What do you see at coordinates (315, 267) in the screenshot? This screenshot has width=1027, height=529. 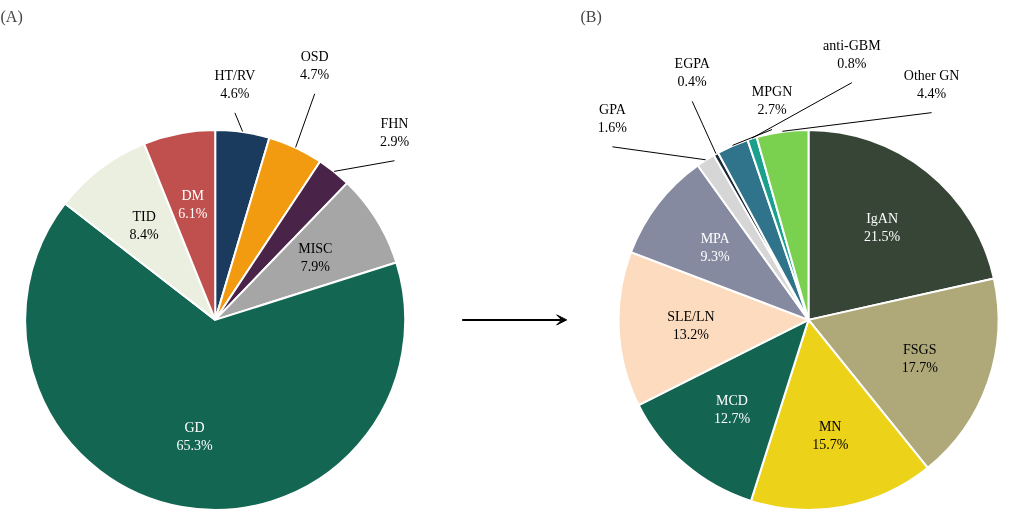 I see `data-label: 7.9%` at bounding box center [315, 267].